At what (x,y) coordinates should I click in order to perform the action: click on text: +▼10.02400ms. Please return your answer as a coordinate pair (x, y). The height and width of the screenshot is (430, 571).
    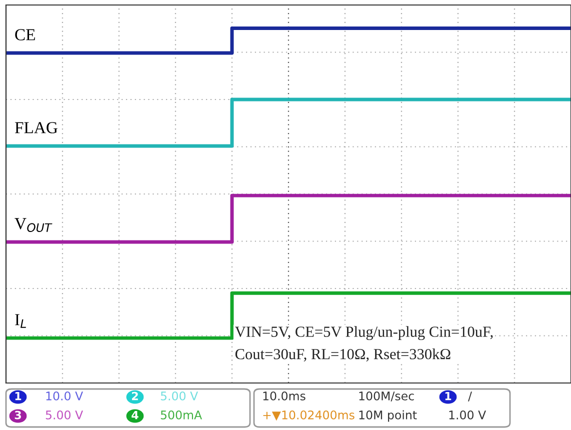
    Looking at the image, I should click on (308, 415).